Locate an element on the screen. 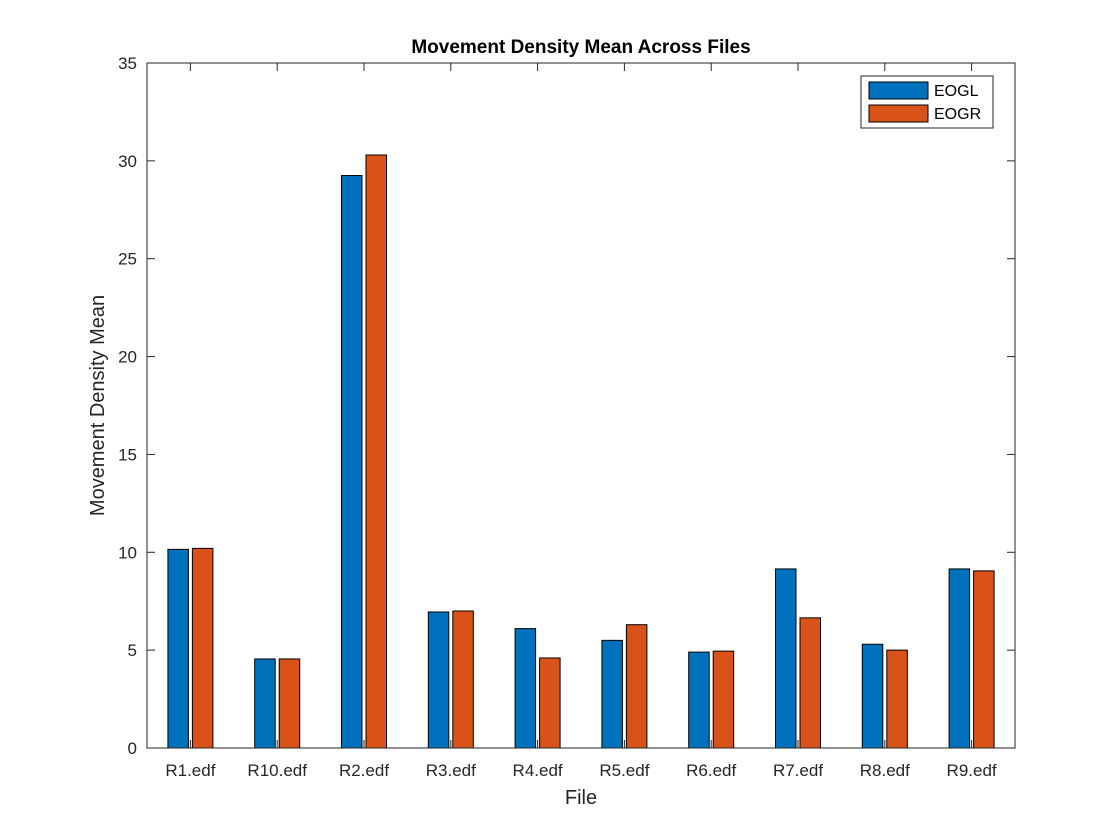 This screenshot has width=1120, height=840. bar-eogr-r8-edf is located at coordinates (897, 699).